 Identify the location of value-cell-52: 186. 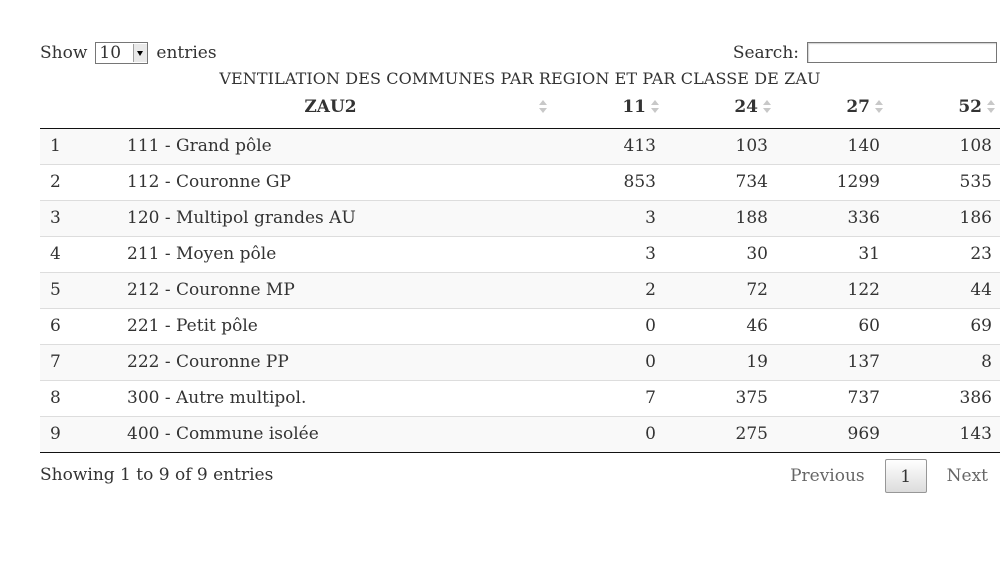
(944, 217).